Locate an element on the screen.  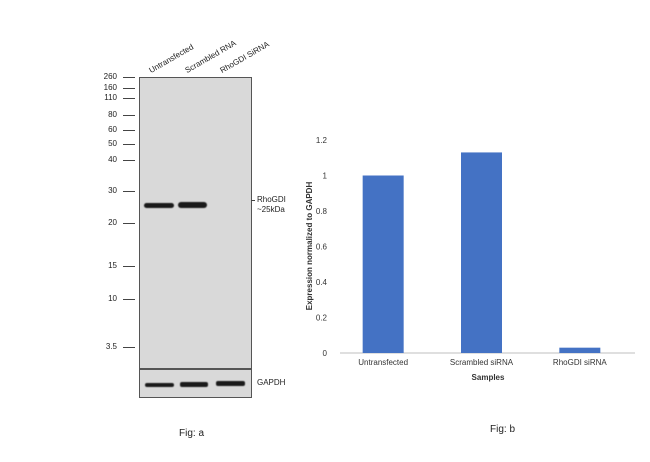
bar-untransfected is located at coordinates (383, 264).